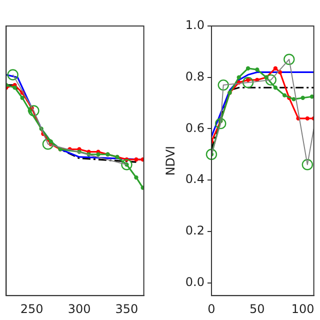  Describe the element at coordinates (194, 231) in the screenshot. I see `y-tick-label: 0.2` at that location.